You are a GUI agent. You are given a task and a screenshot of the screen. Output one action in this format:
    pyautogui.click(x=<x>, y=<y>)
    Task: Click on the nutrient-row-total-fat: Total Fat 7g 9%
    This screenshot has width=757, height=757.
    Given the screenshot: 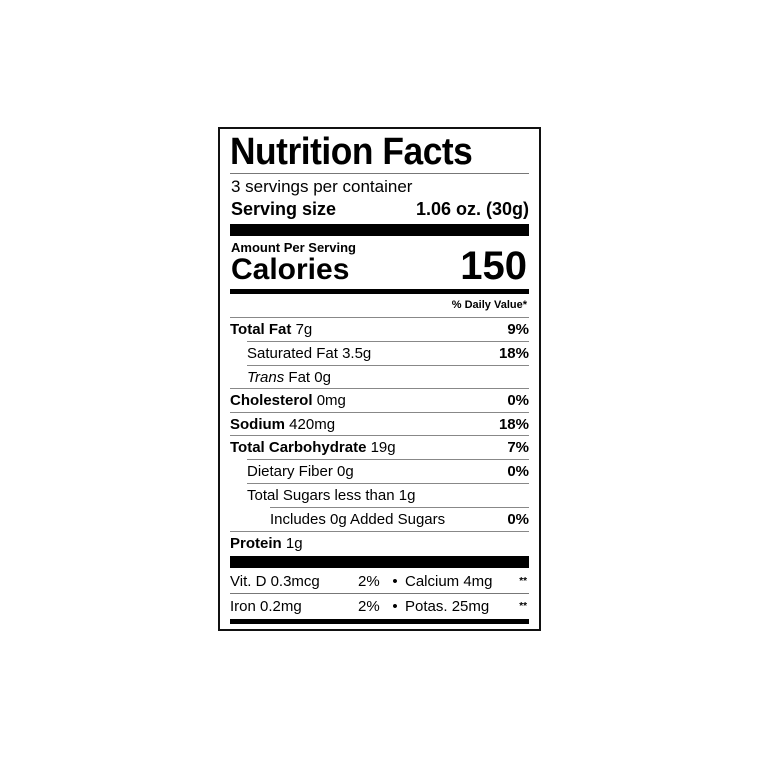 What is the action you would take?
    pyautogui.click(x=379, y=329)
    